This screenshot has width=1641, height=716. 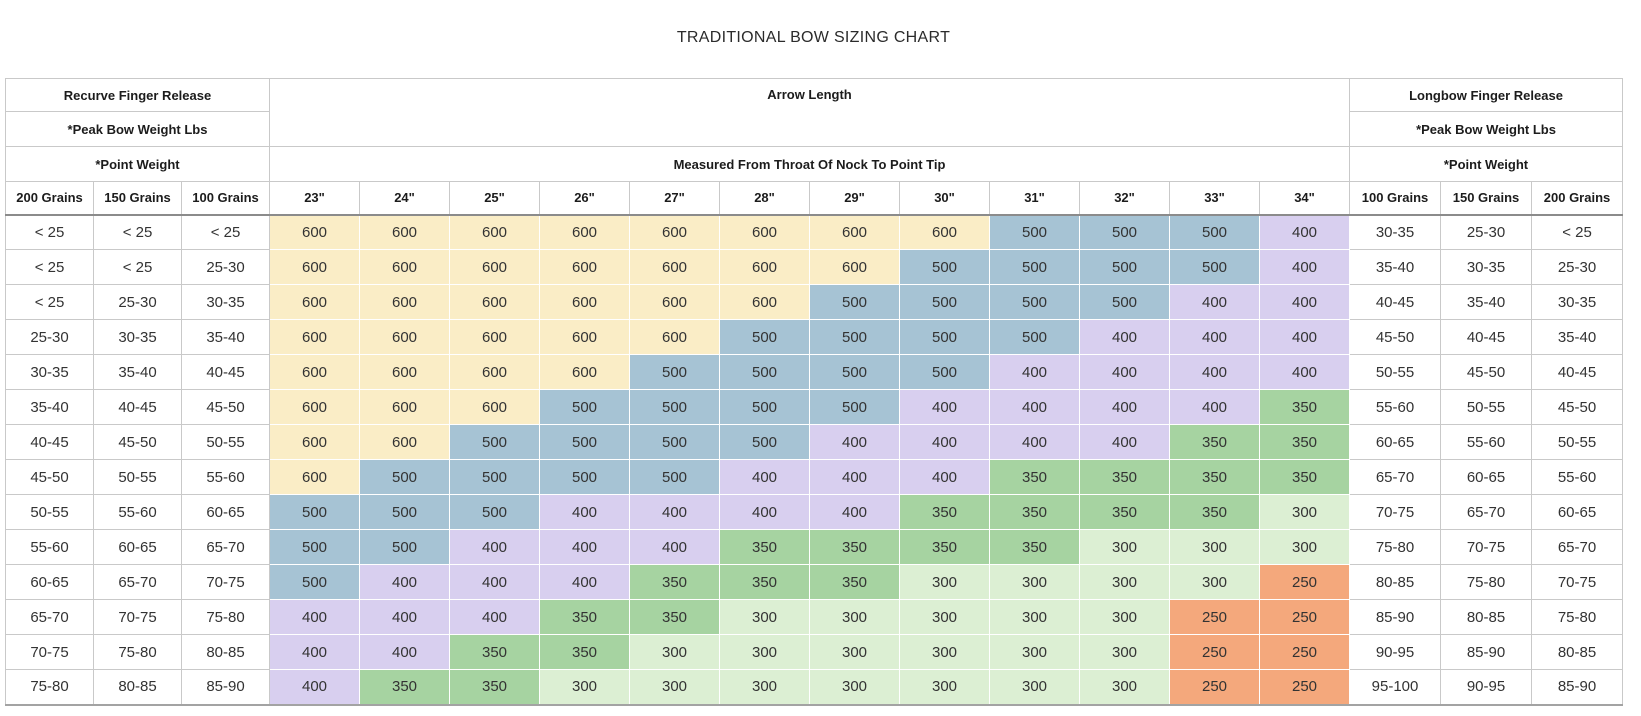 What do you see at coordinates (1214, 198) in the screenshot?
I see `column-header: 33"` at bounding box center [1214, 198].